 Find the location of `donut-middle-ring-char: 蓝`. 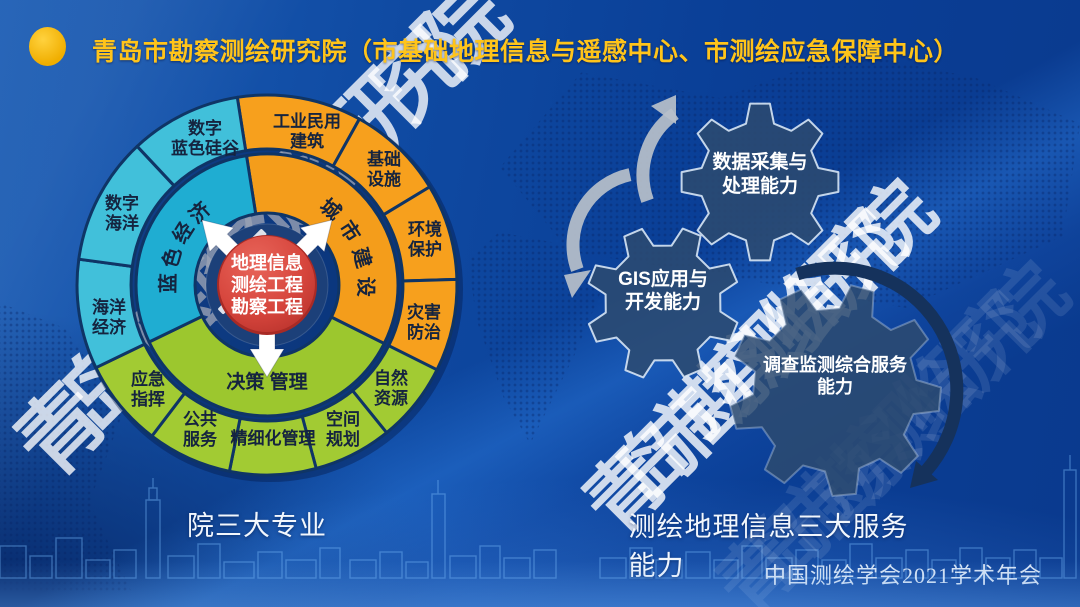

donut-middle-ring-char: 蓝 is located at coordinates (168, 283).